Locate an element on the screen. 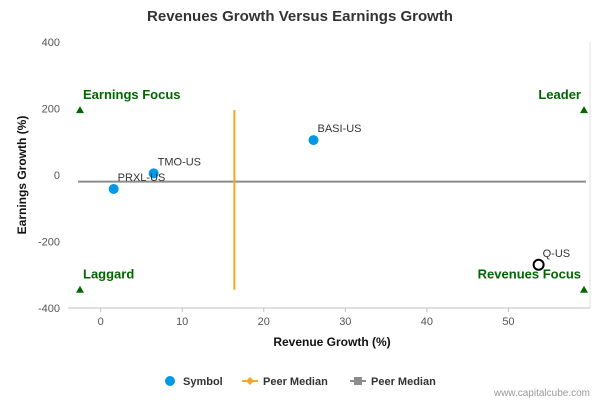 The height and width of the screenshot is (400, 600). quadrant-label: Earnings Focus is located at coordinates (132, 94).